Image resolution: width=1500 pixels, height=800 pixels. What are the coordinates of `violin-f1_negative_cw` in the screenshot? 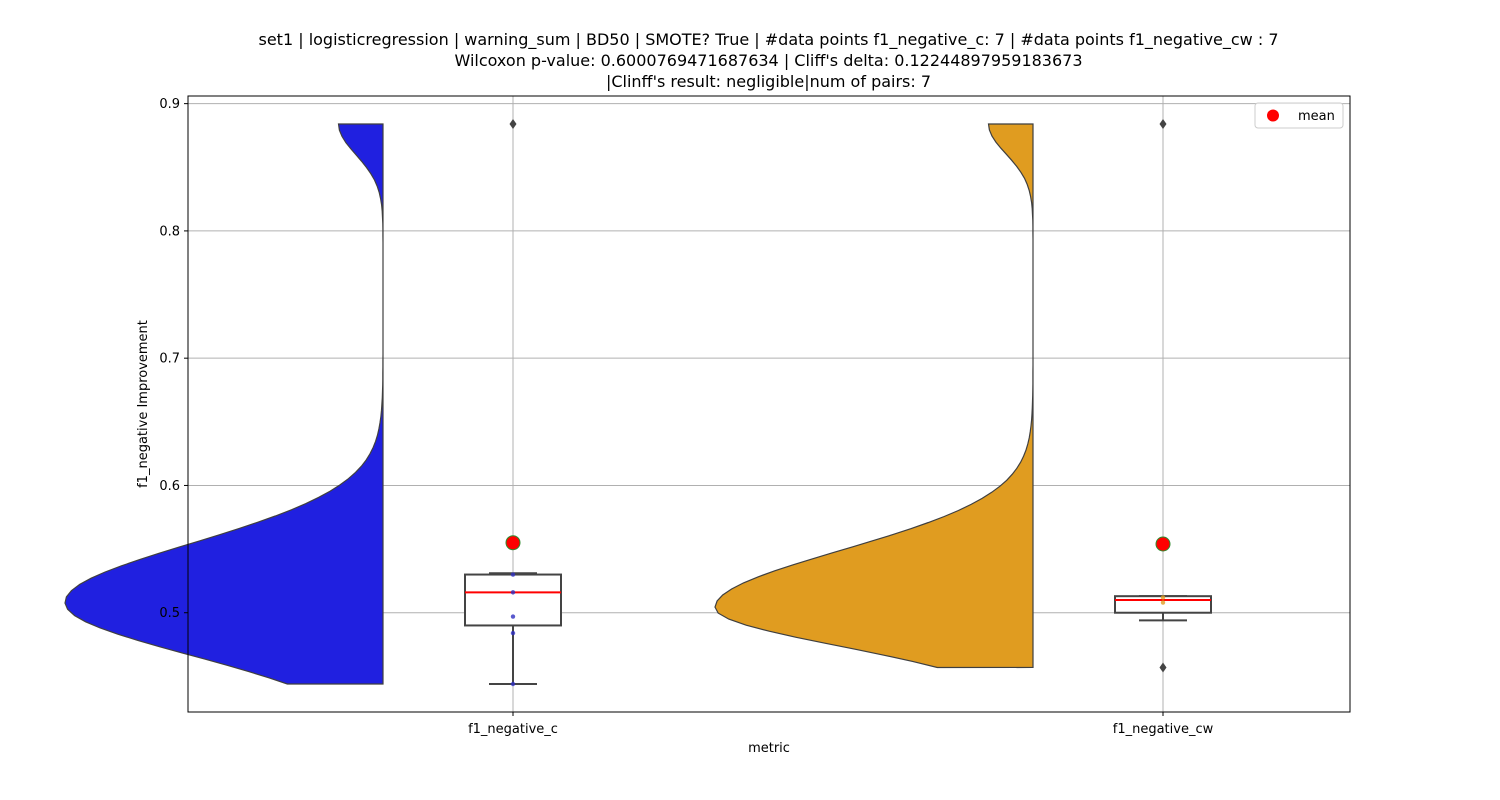 It's located at (874, 396).